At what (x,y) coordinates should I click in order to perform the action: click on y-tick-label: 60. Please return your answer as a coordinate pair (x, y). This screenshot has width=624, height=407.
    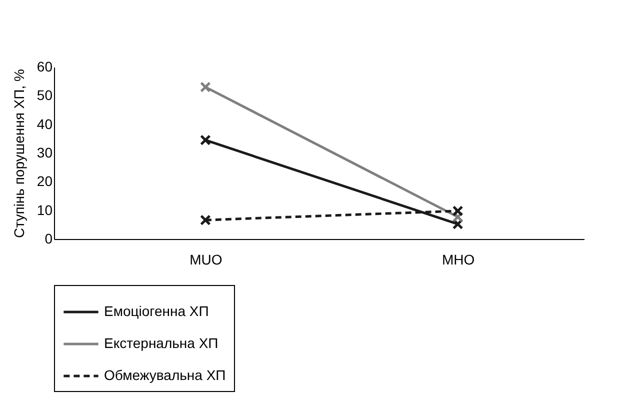
    Looking at the image, I should click on (44, 66).